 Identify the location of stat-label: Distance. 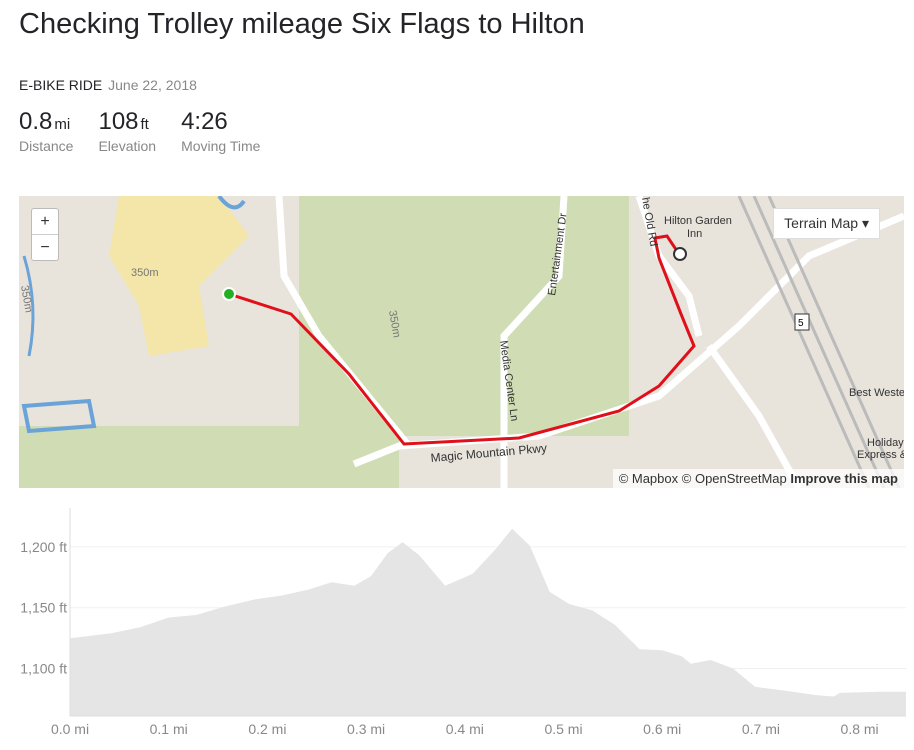
(46, 146).